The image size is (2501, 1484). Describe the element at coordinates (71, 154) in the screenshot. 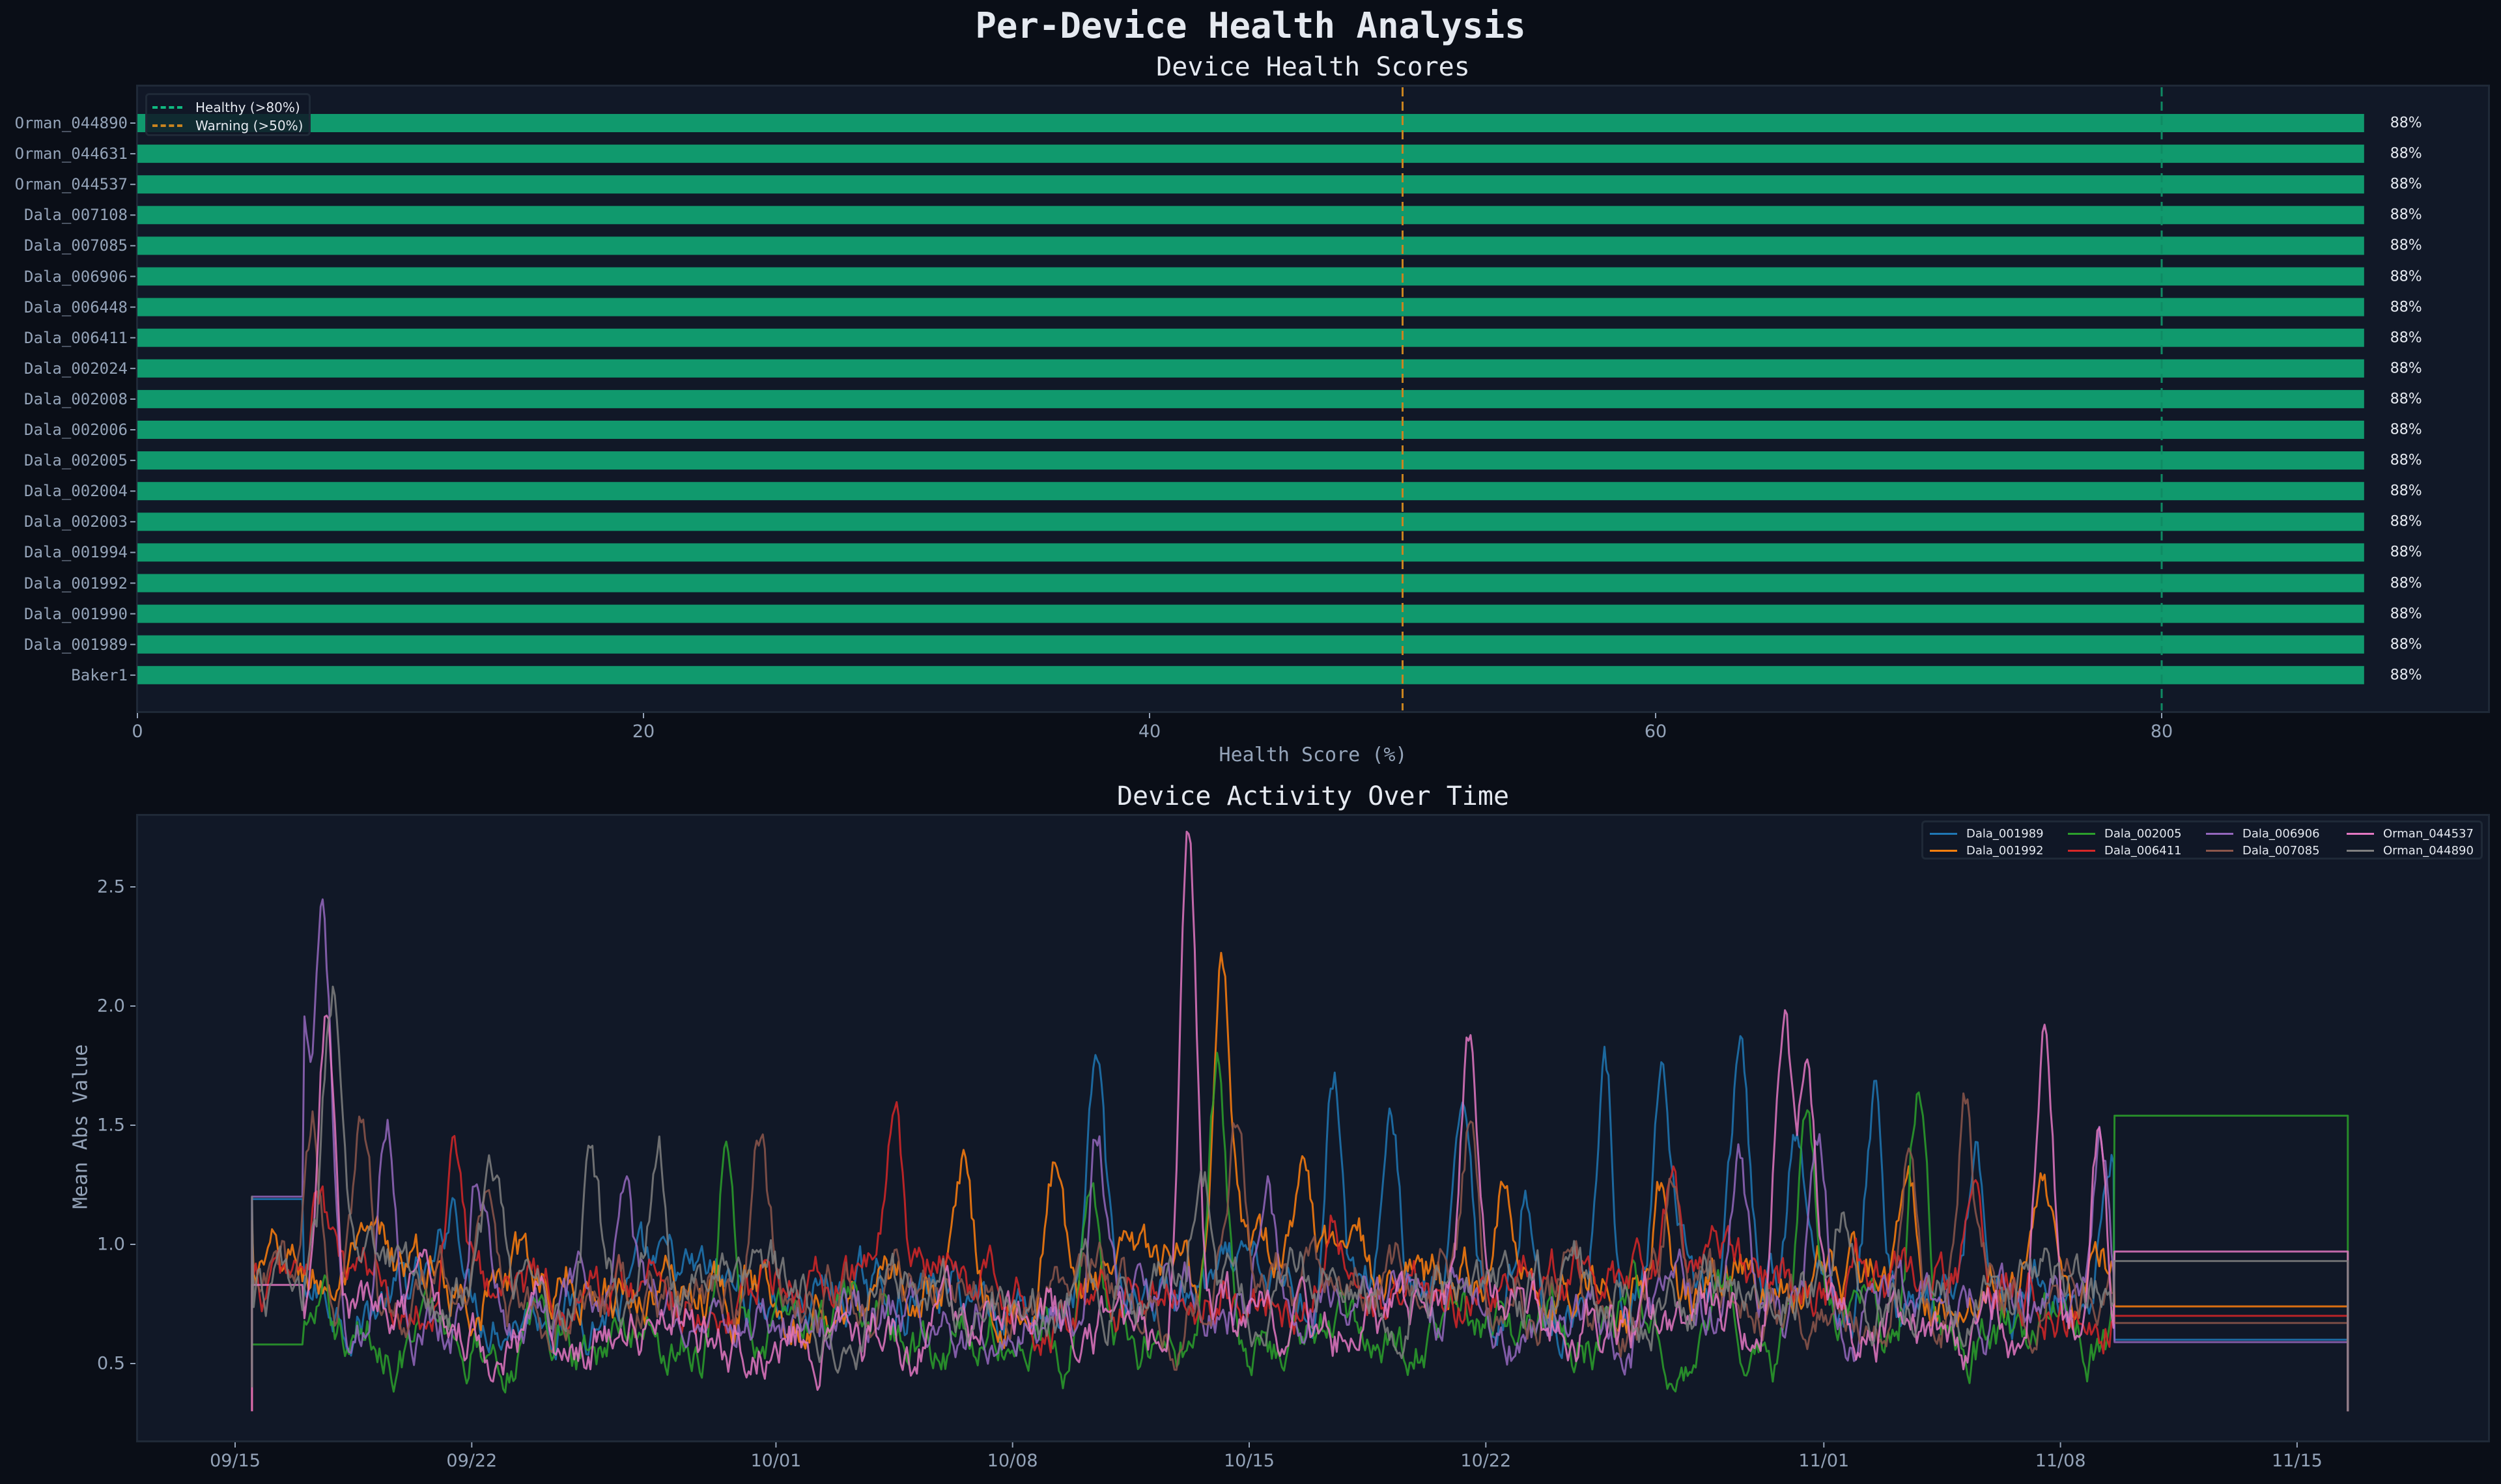

I see `device-label: Orman_044631` at that location.